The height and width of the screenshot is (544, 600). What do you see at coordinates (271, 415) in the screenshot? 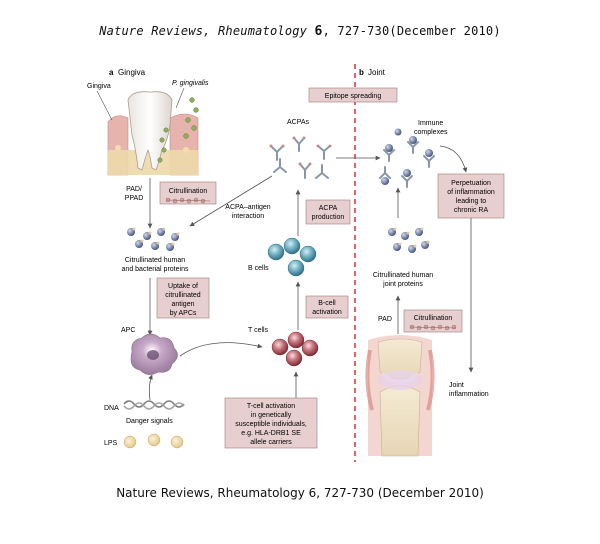
I see `t-cell-activation-line-2: in genetically` at bounding box center [271, 415].